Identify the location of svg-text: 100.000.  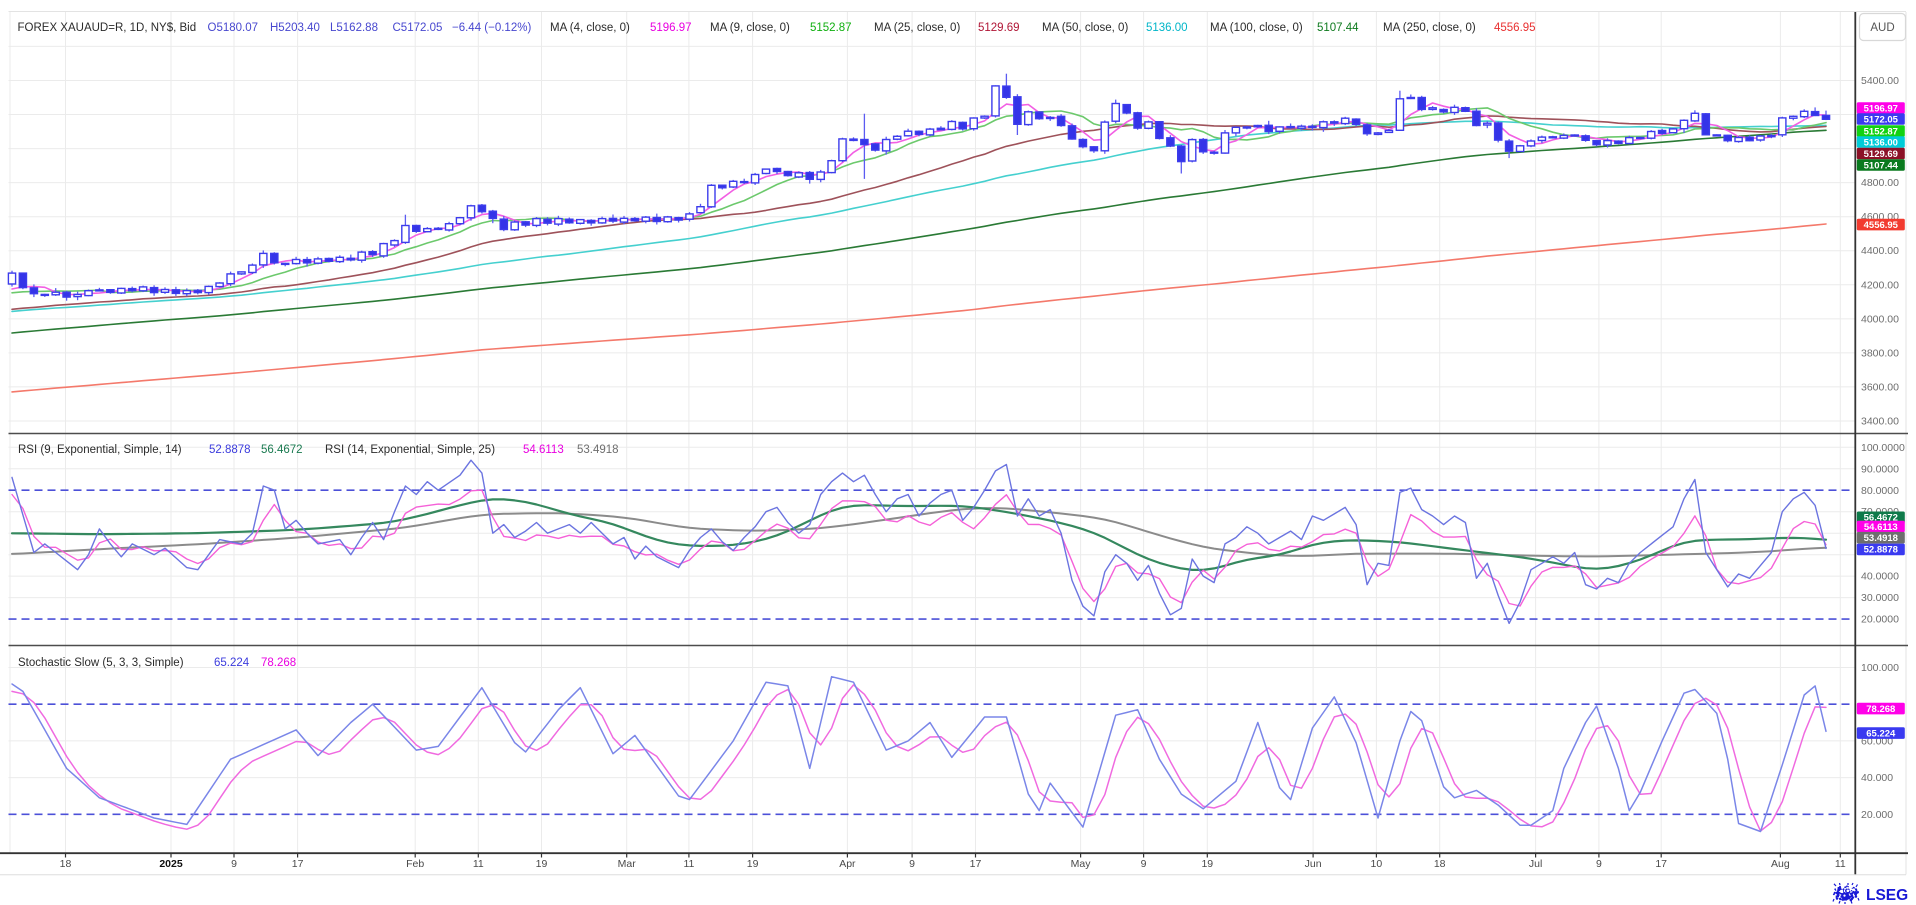
(1880, 668).